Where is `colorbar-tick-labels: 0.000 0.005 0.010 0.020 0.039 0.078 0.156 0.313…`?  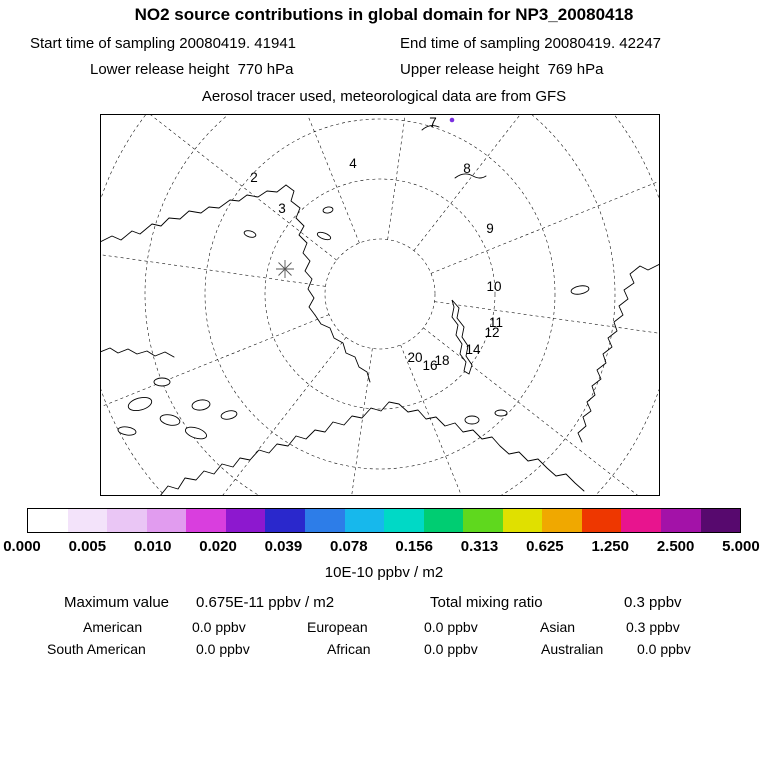
colorbar-tick-labels: 0.000 0.005 0.010 0.020 0.039 0.078 0.156 0.313… is located at coordinates (384, 547).